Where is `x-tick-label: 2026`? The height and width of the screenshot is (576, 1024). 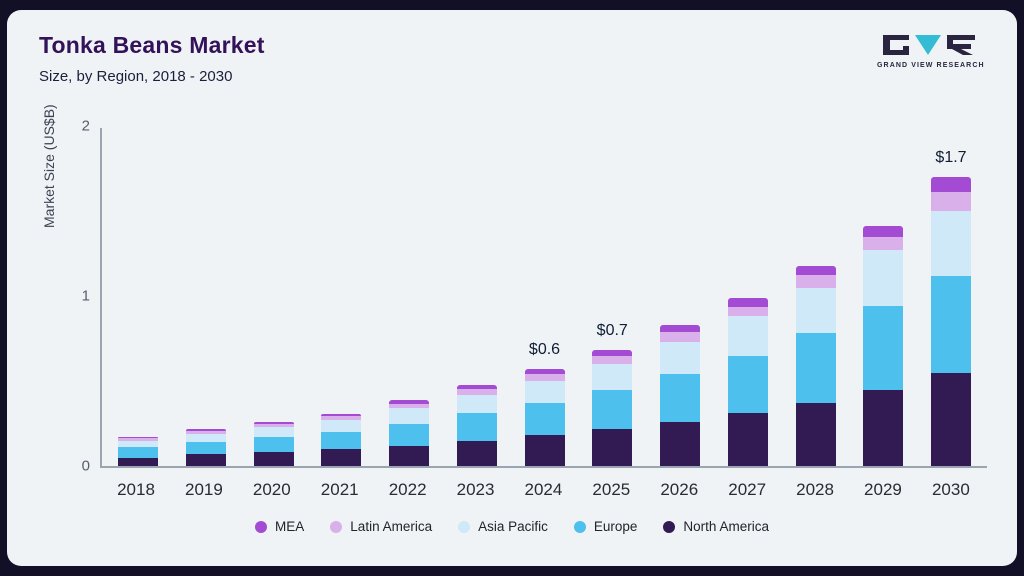
x-tick-label: 2026 is located at coordinates (679, 489).